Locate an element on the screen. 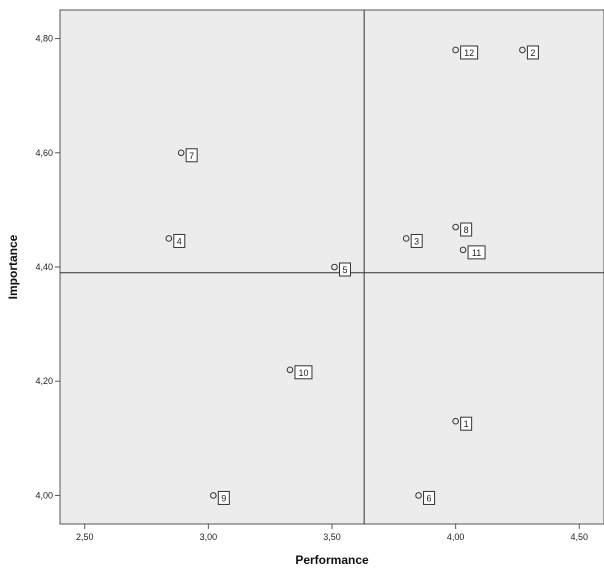 The height and width of the screenshot is (568, 604). y-tick-label: 4,40 is located at coordinates (44, 267).